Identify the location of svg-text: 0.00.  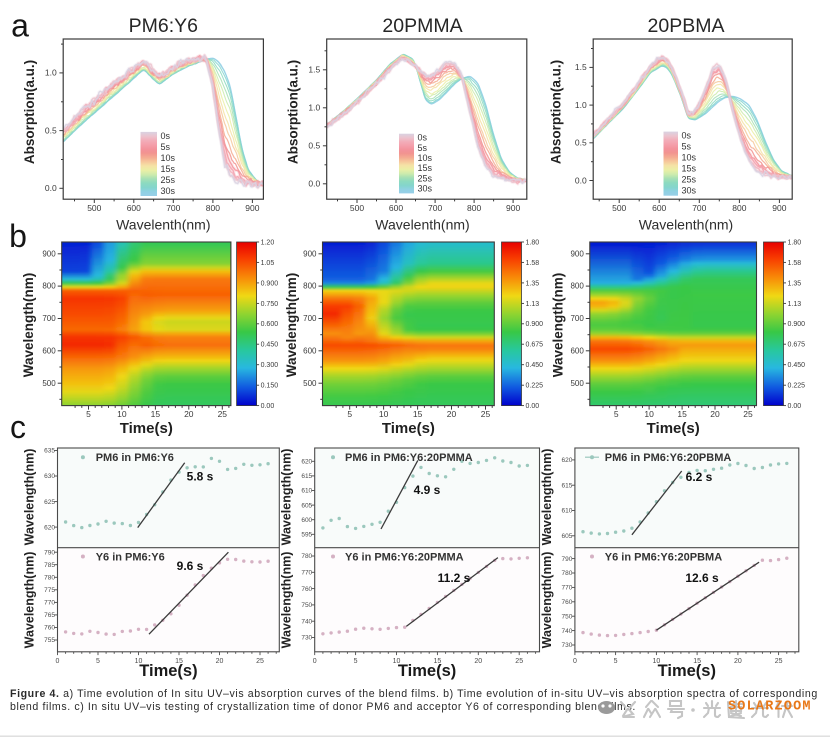
(268, 406).